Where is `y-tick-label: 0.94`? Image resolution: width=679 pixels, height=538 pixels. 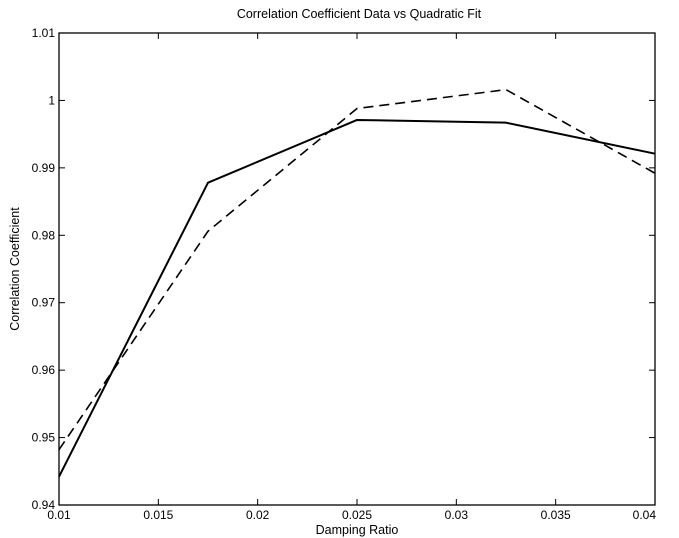 y-tick-label: 0.94 is located at coordinates (44, 505).